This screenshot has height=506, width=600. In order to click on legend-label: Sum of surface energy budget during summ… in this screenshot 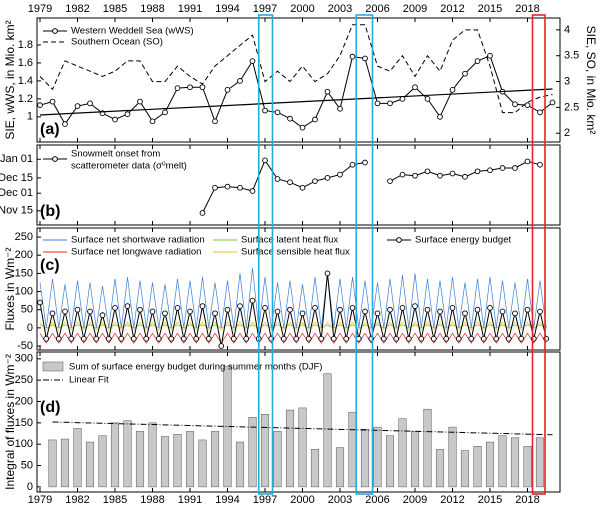, I will do `click(195, 367)`.